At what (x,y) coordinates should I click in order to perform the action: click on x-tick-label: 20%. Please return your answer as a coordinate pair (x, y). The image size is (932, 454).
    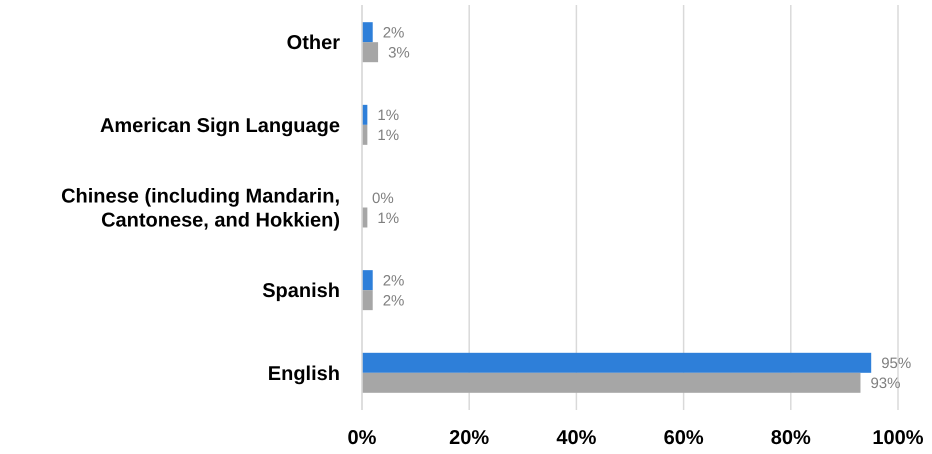
    Looking at the image, I should click on (469, 438).